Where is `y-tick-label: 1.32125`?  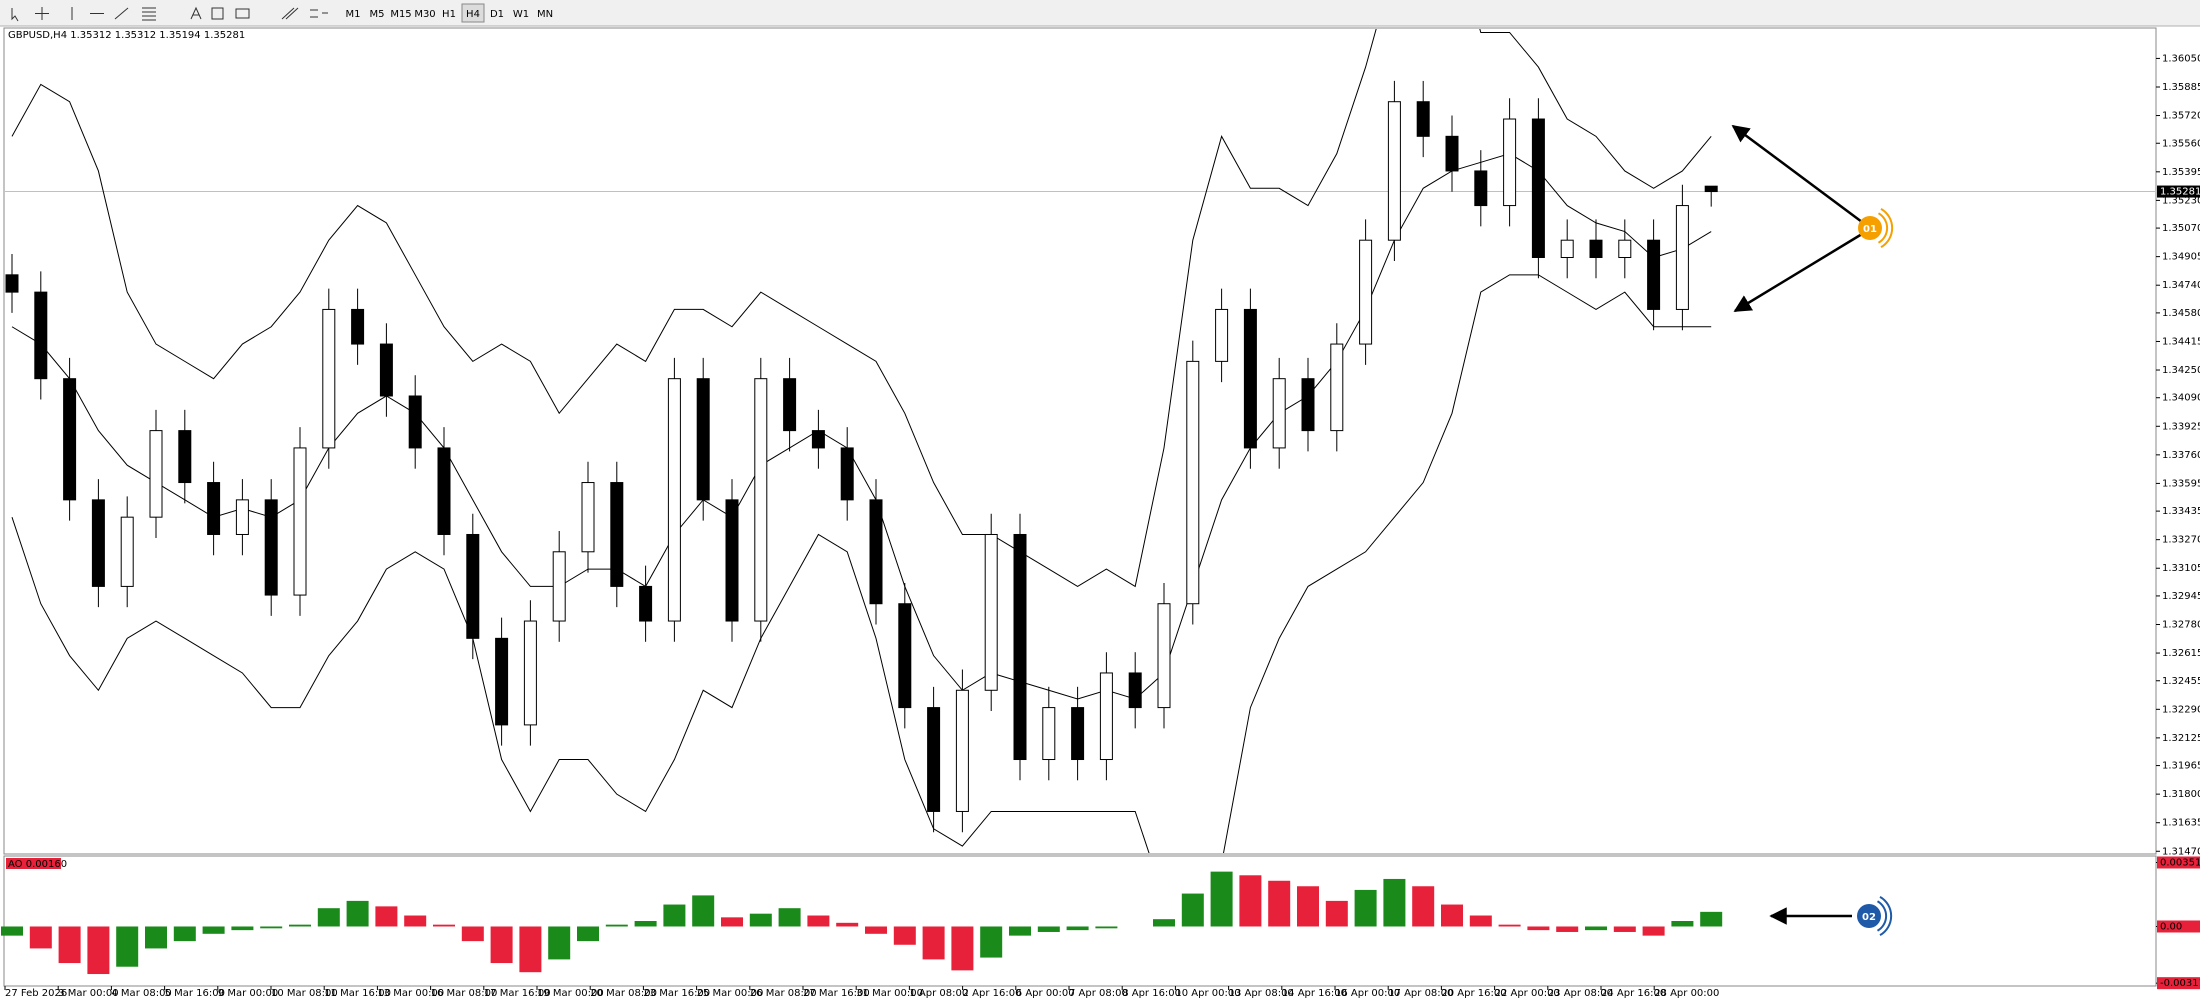 y-tick-label: 1.32125 is located at coordinates (2181, 738).